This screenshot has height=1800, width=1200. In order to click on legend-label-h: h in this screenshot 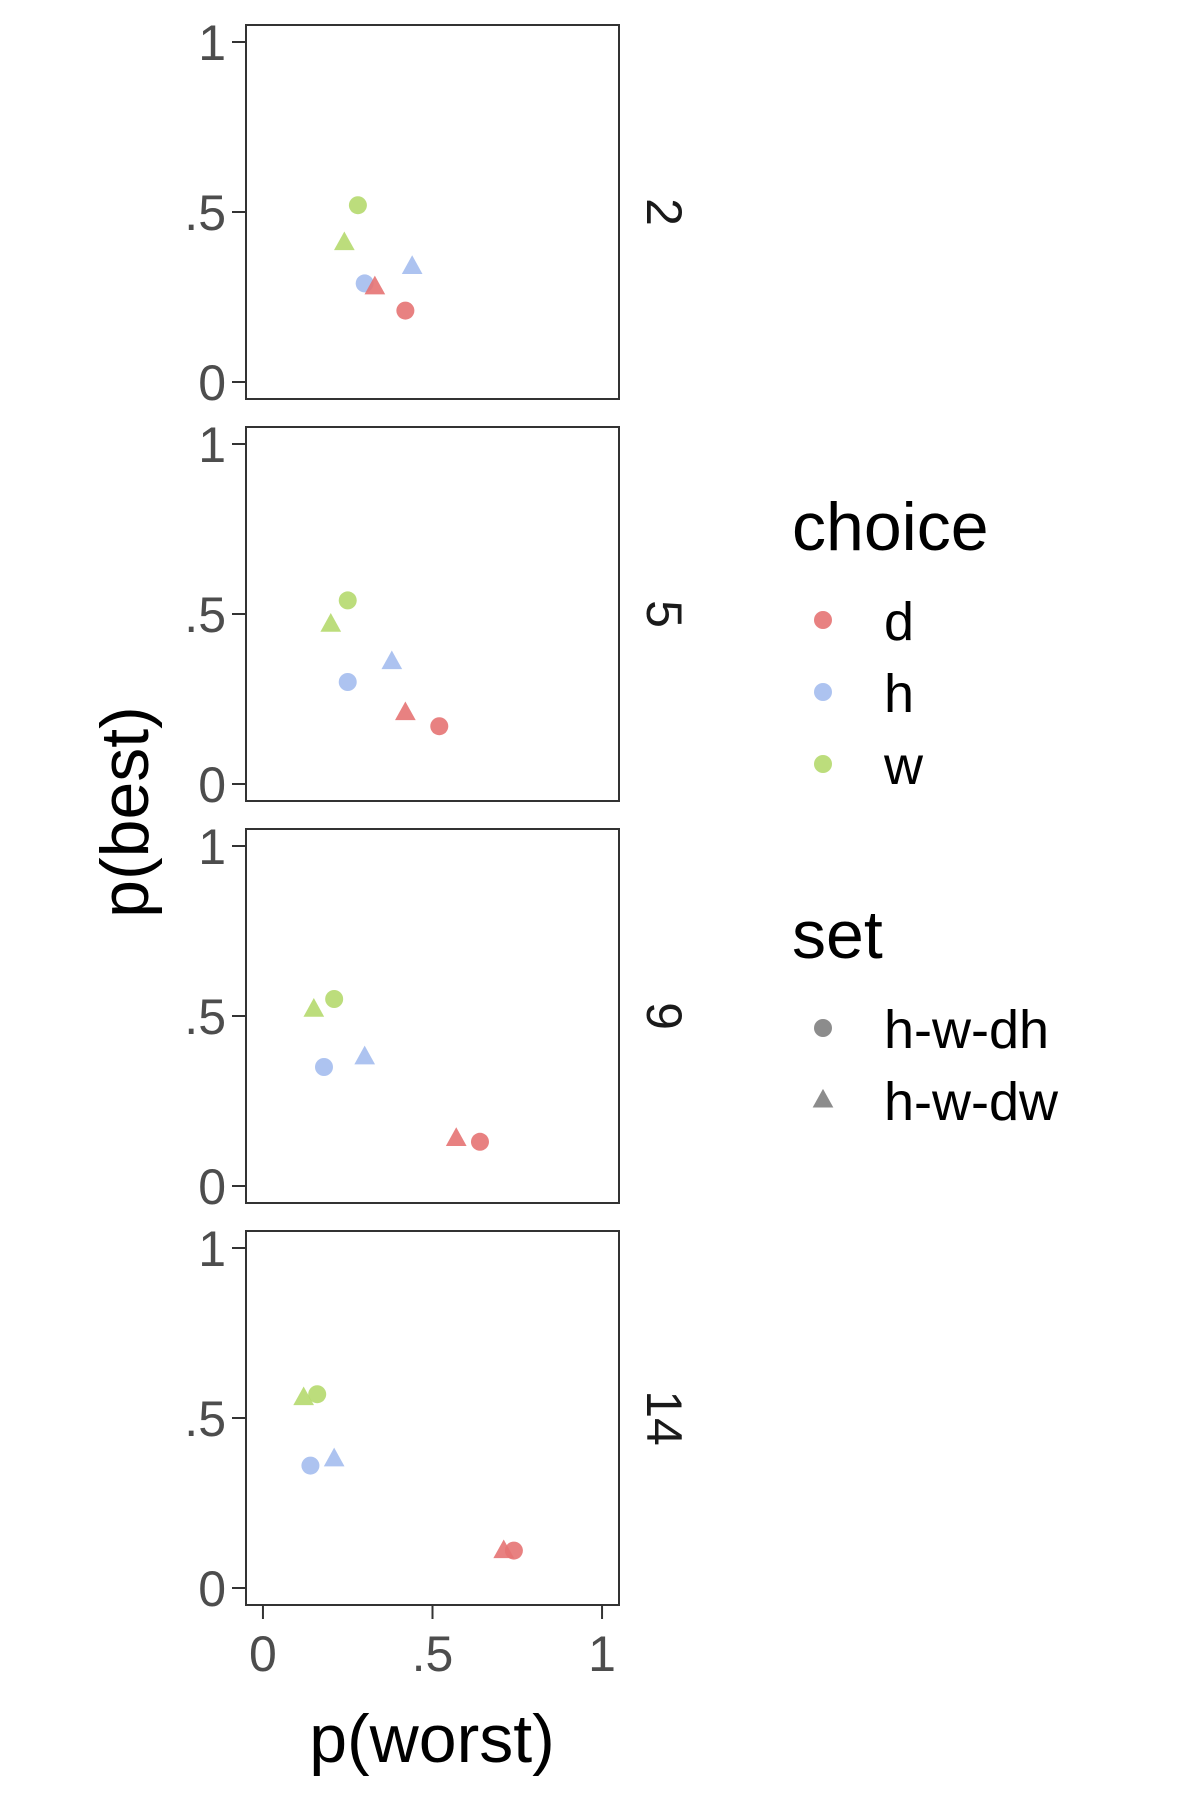, I will do `click(899, 694)`.